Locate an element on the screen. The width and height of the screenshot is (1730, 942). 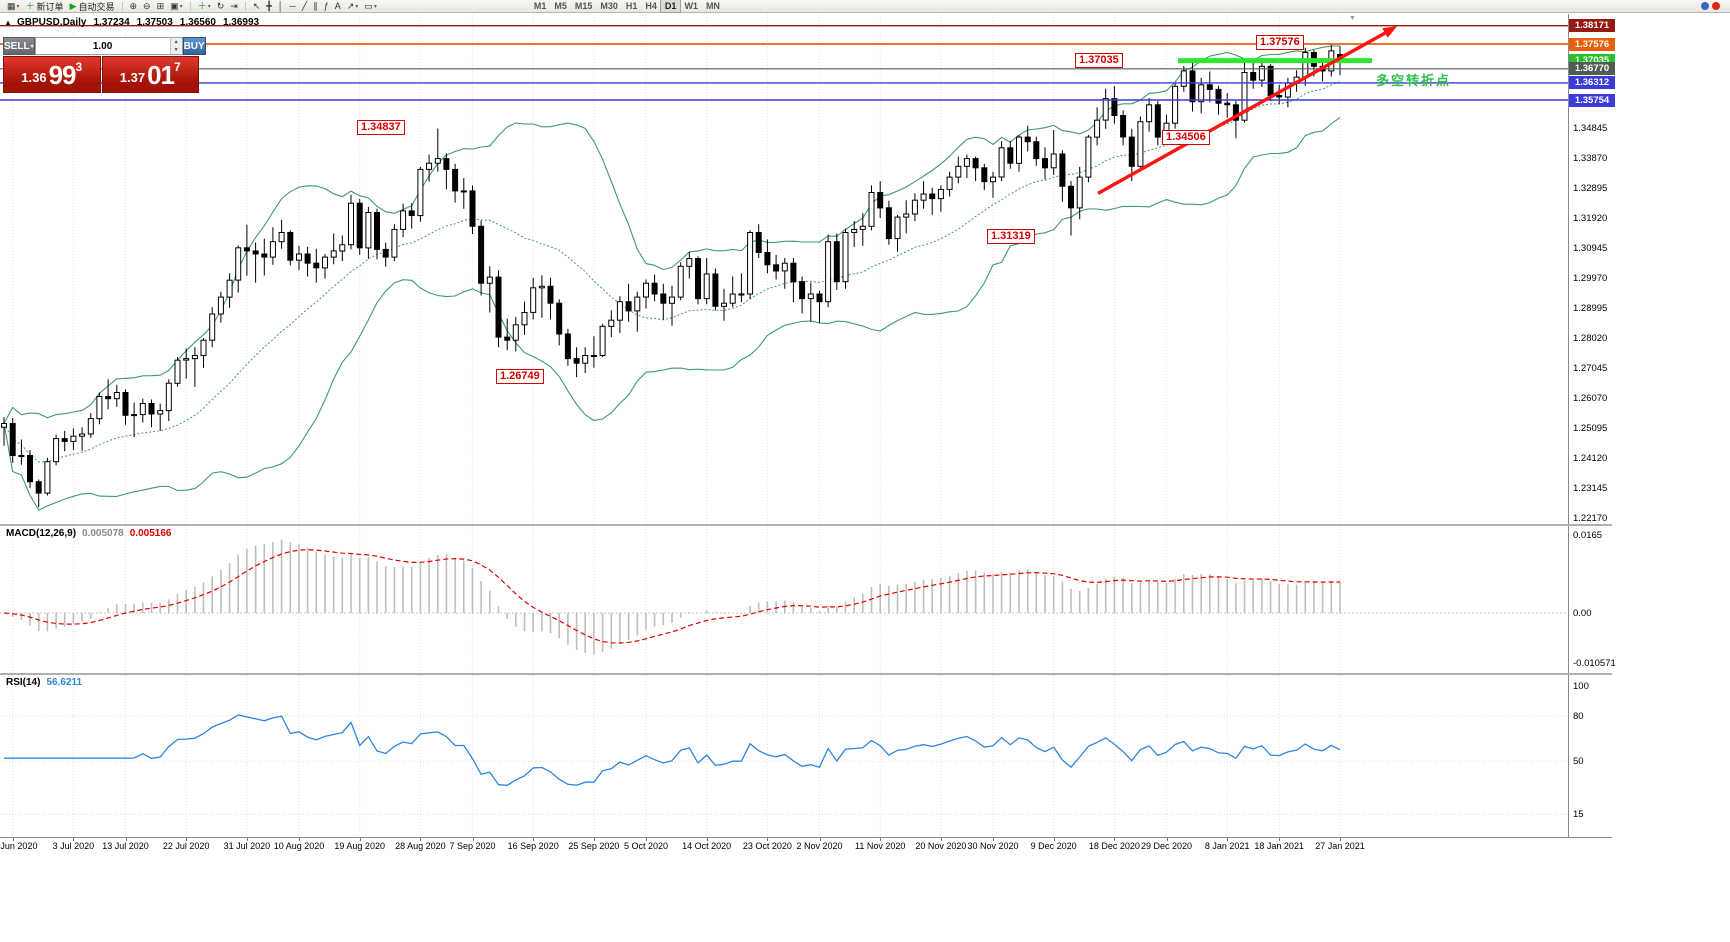
indicators-button-caret-icon: ▾ is located at coordinates (209, 6).